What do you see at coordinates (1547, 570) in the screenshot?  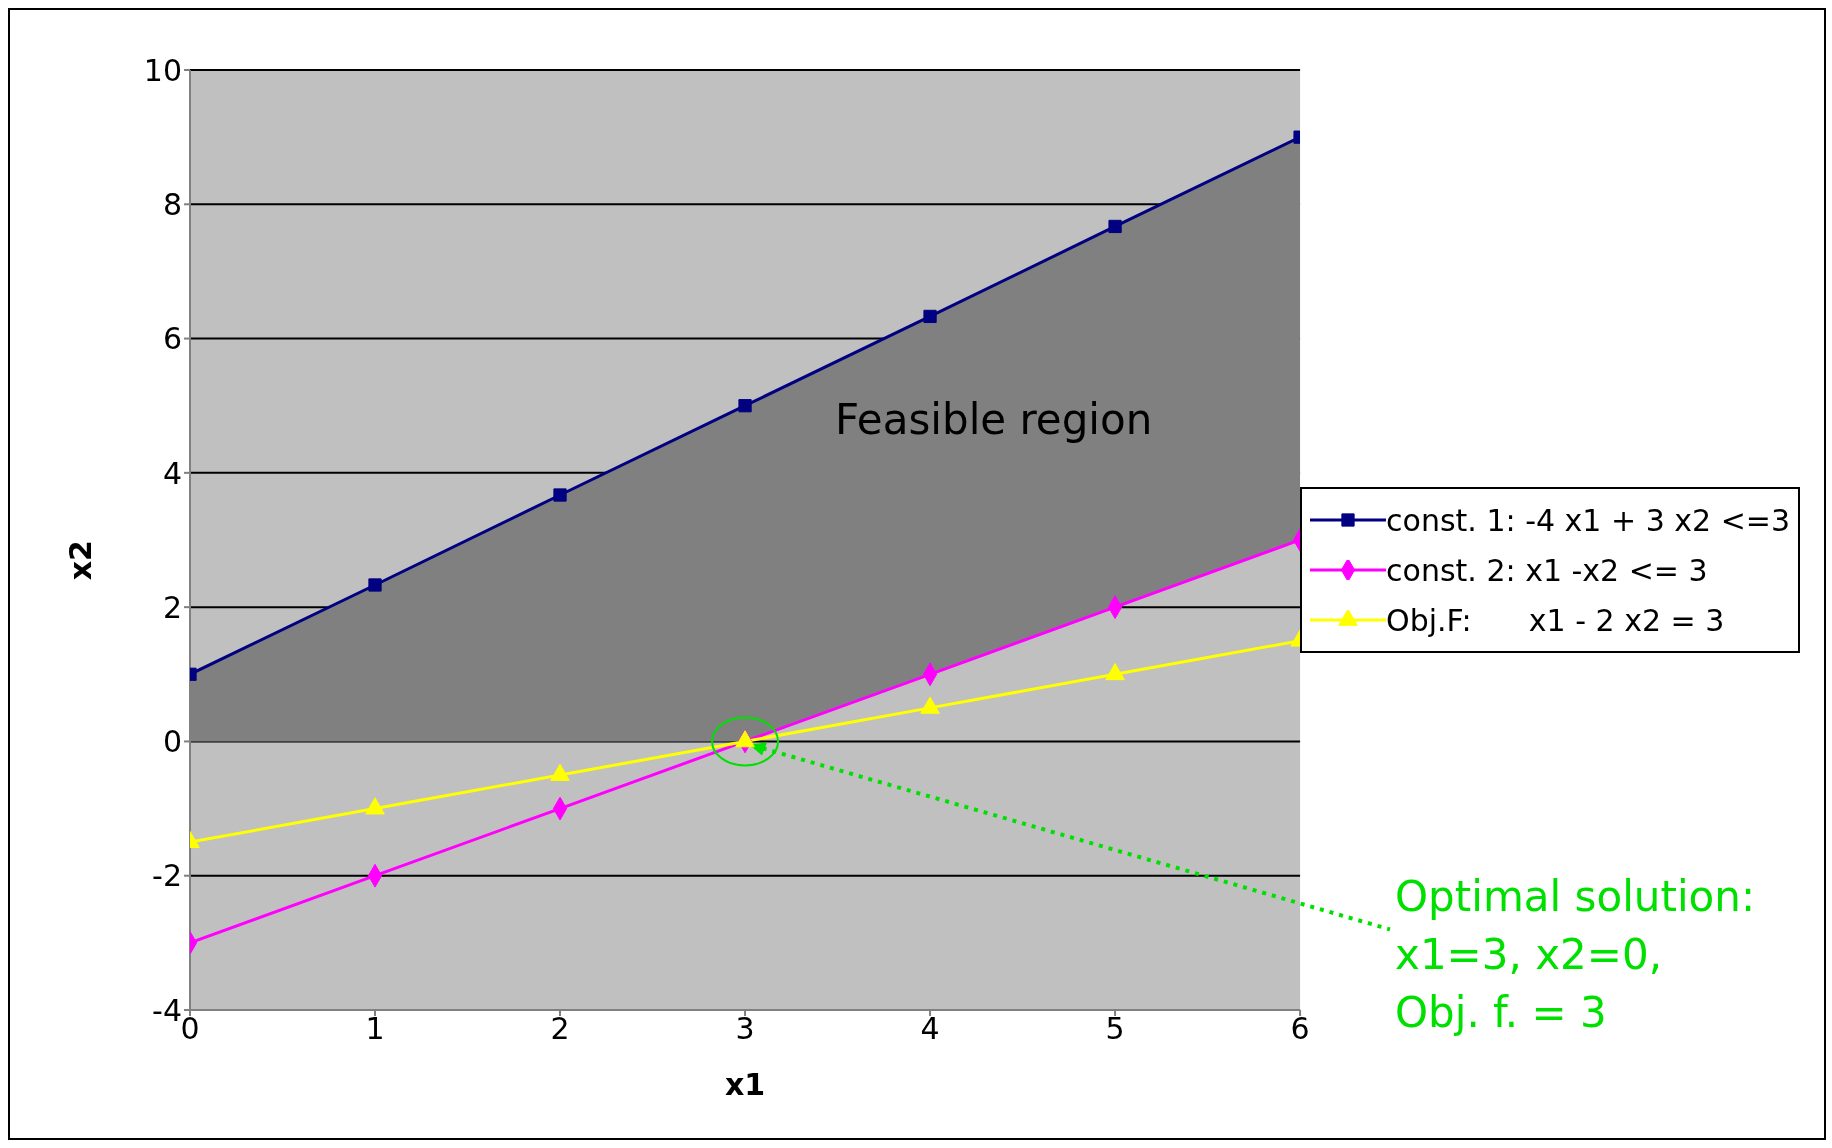 I see `legend-label: const. 2: x1 -x2 <= 3` at bounding box center [1547, 570].